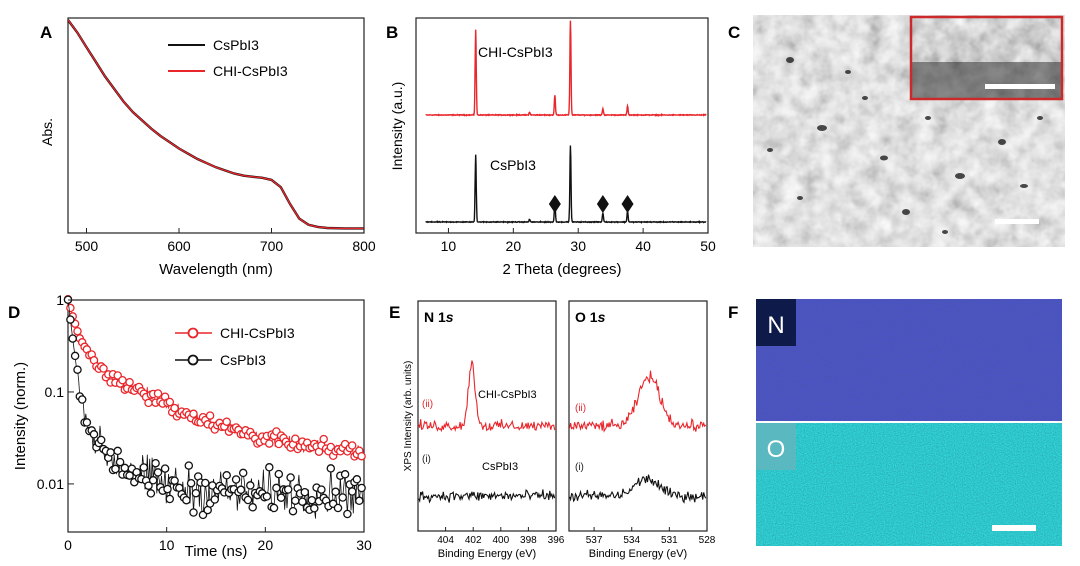  Describe the element at coordinates (20, 416) in the screenshot. I see `panel-d-ylabel: Intensity (norm.)` at that location.